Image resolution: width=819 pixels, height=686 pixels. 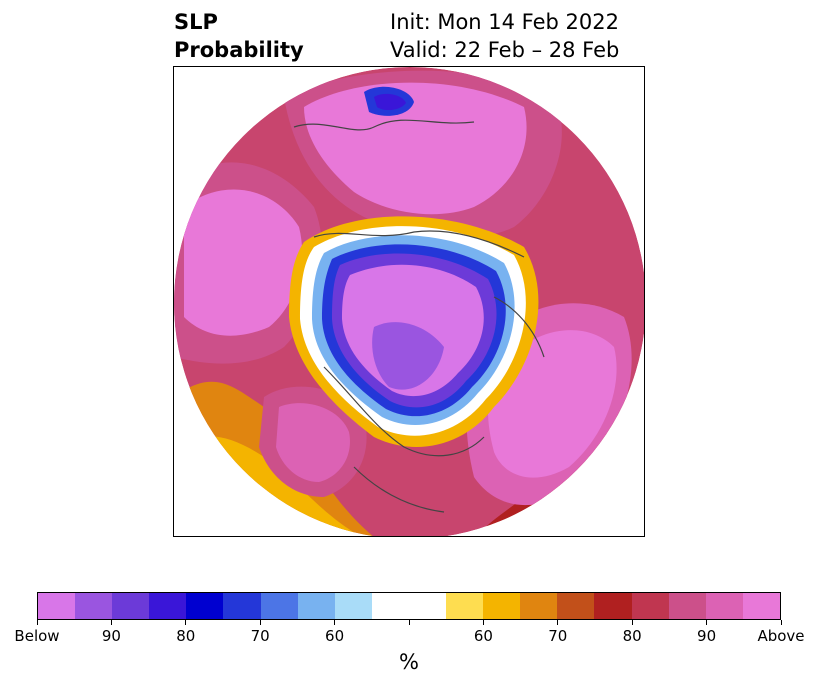 I want to click on valid-range: Valid: 22 Feb – 28 Feb, so click(x=505, y=50).